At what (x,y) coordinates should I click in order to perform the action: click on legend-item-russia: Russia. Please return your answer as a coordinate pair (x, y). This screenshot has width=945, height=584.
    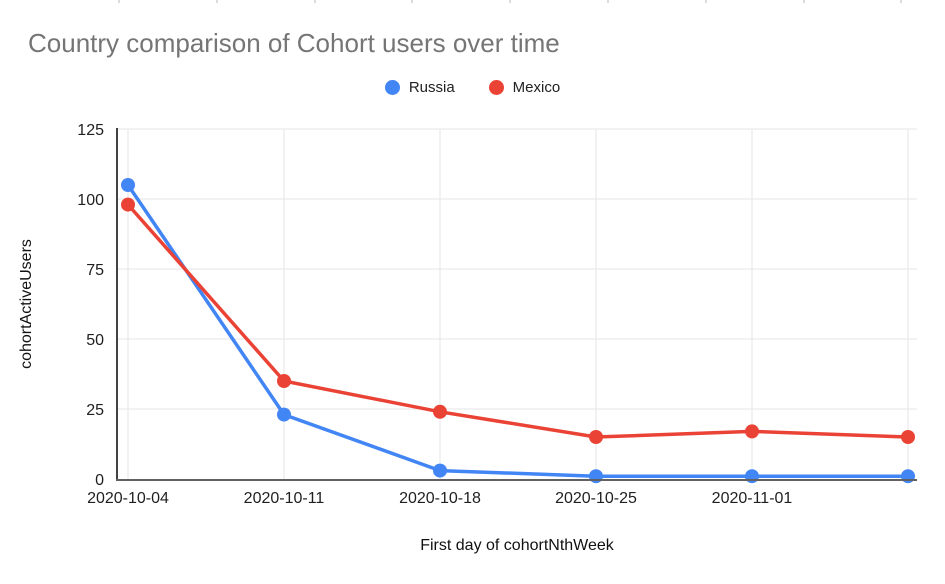
    Looking at the image, I should click on (419, 87).